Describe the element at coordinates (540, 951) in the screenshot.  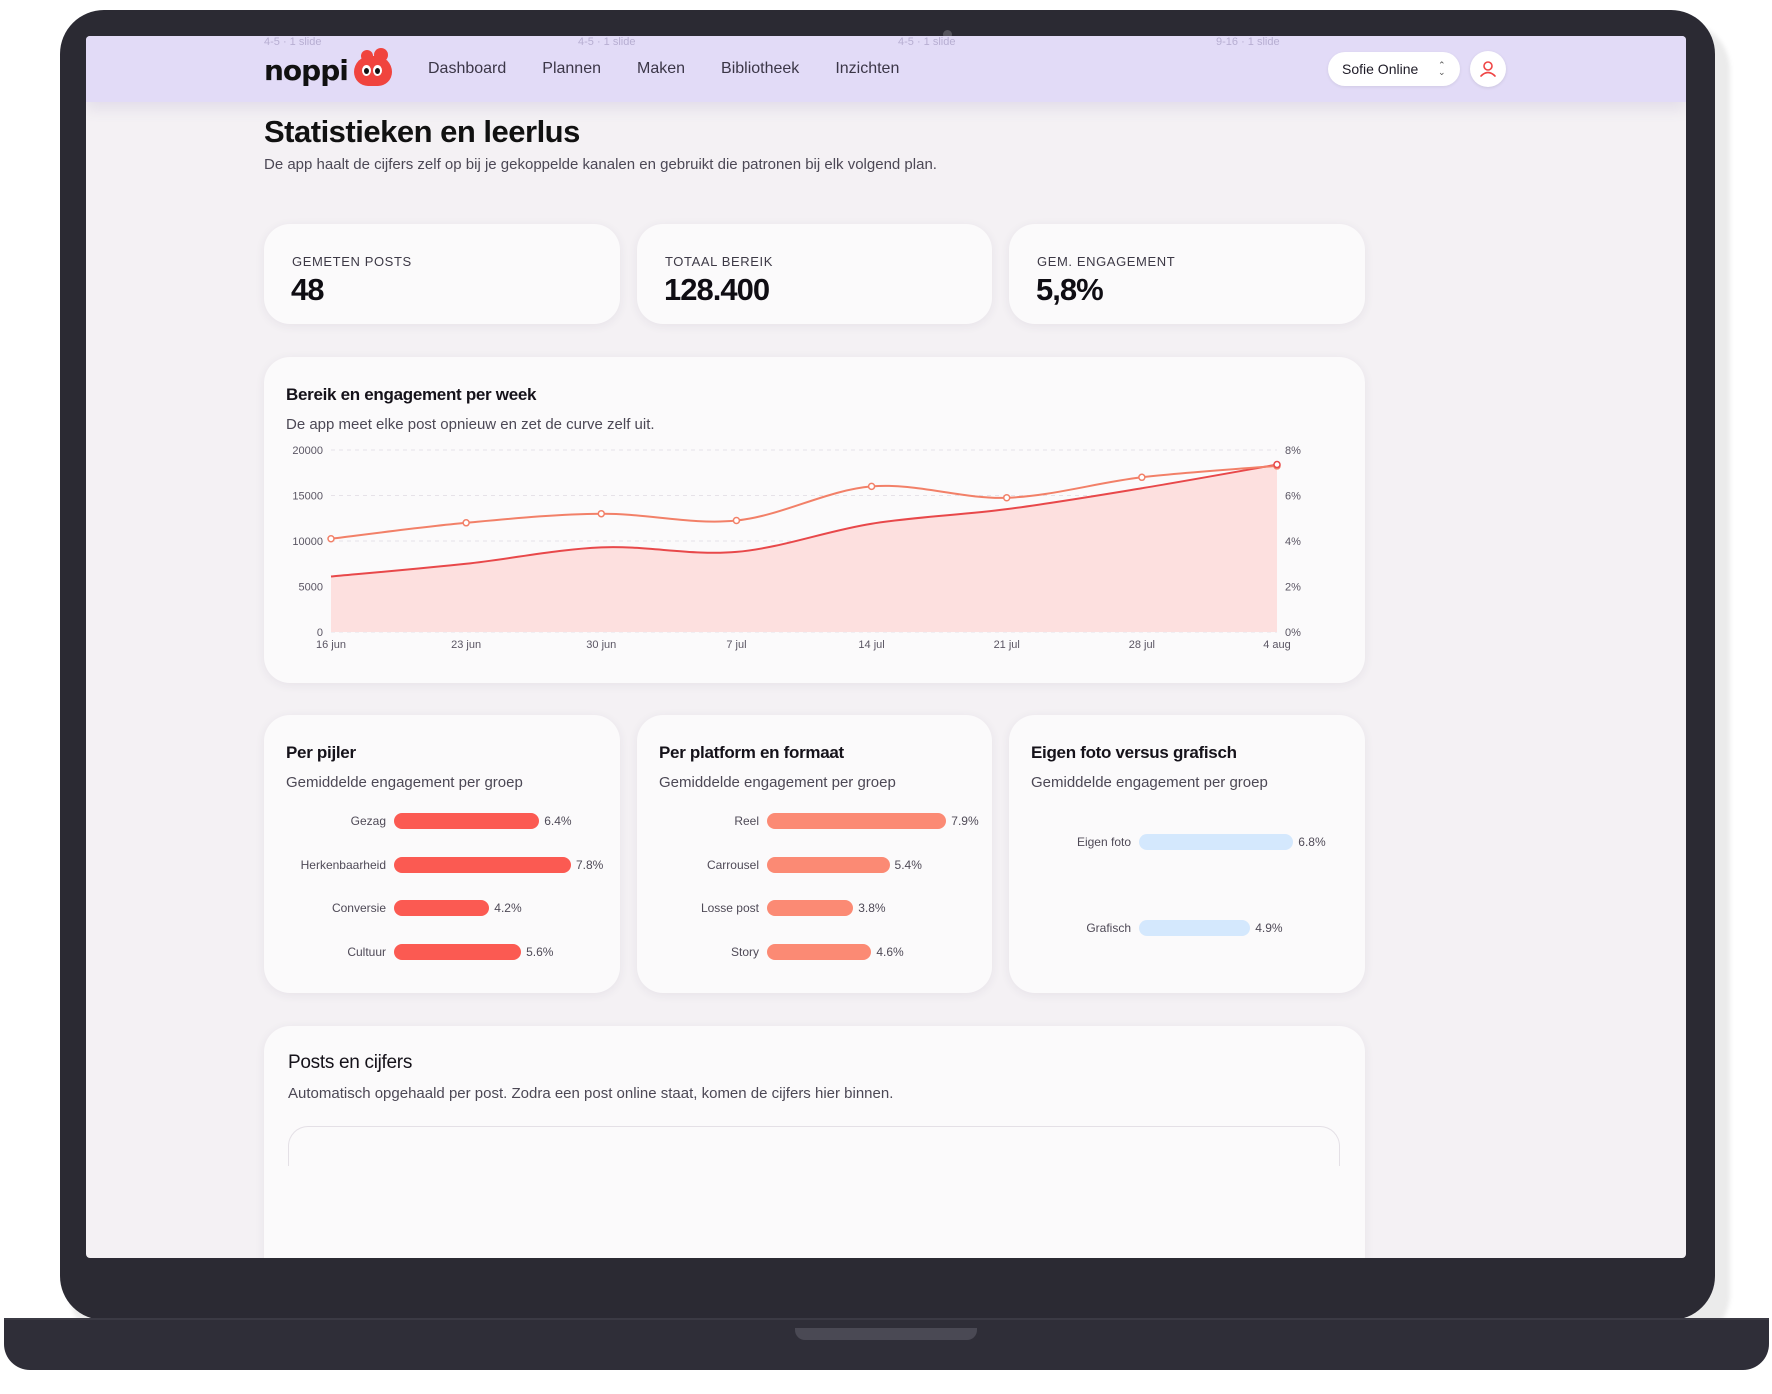
I see `bar-value-label: 5.6%` at that location.